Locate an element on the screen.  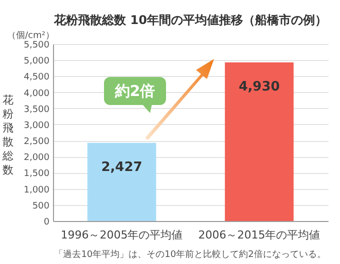
y-tick-label: 4,500 is located at coordinates (37, 77).